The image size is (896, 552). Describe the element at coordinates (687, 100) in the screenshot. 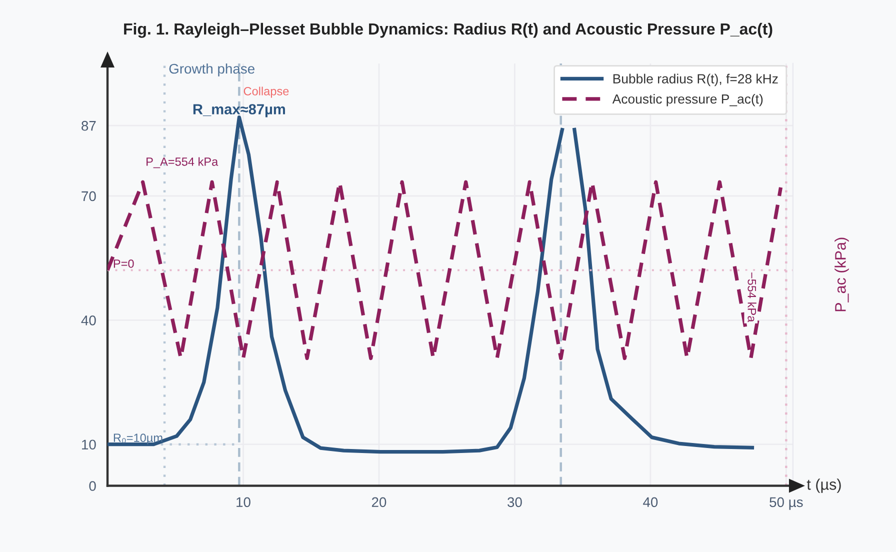

I see `legend-label: Acoustic pressure P_ac(t)` at that location.